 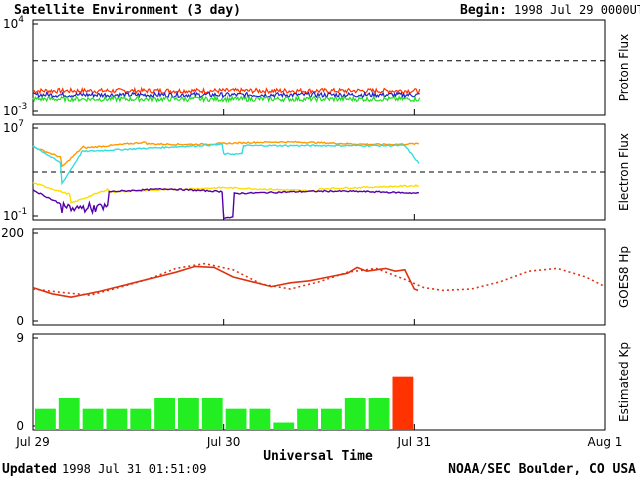 What do you see at coordinates (15, 215) in the screenshot?
I see `y-tick-label: 10⁻¹` at bounding box center [15, 215].